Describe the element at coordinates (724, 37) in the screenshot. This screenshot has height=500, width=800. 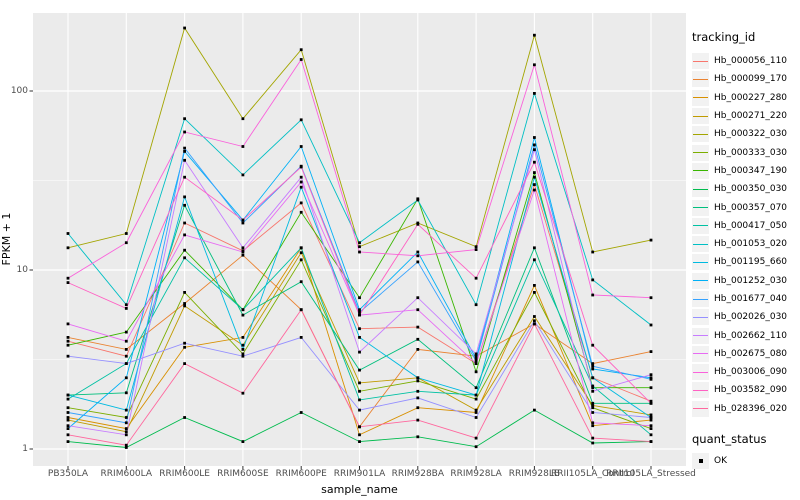
I see `legend-title: tracking_id` at that location.